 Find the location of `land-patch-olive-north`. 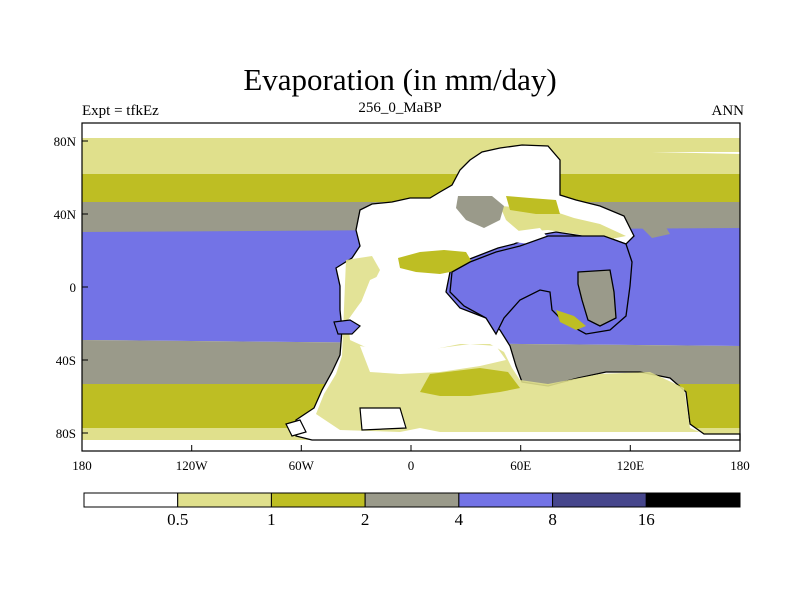

land-patch-olive-north is located at coordinates (435, 262).